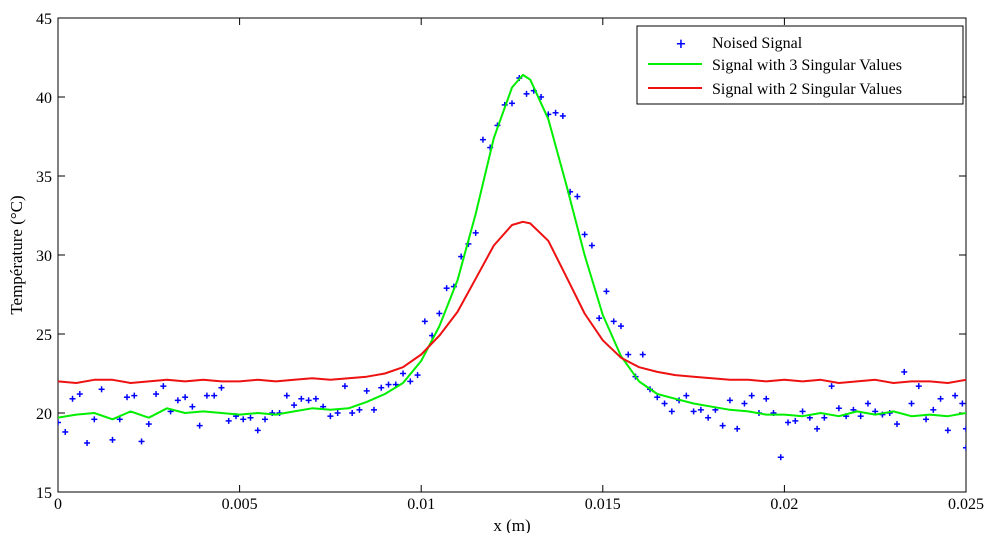 This screenshot has width=989, height=533. I want to click on x-axis-label: x (m), so click(511, 524).